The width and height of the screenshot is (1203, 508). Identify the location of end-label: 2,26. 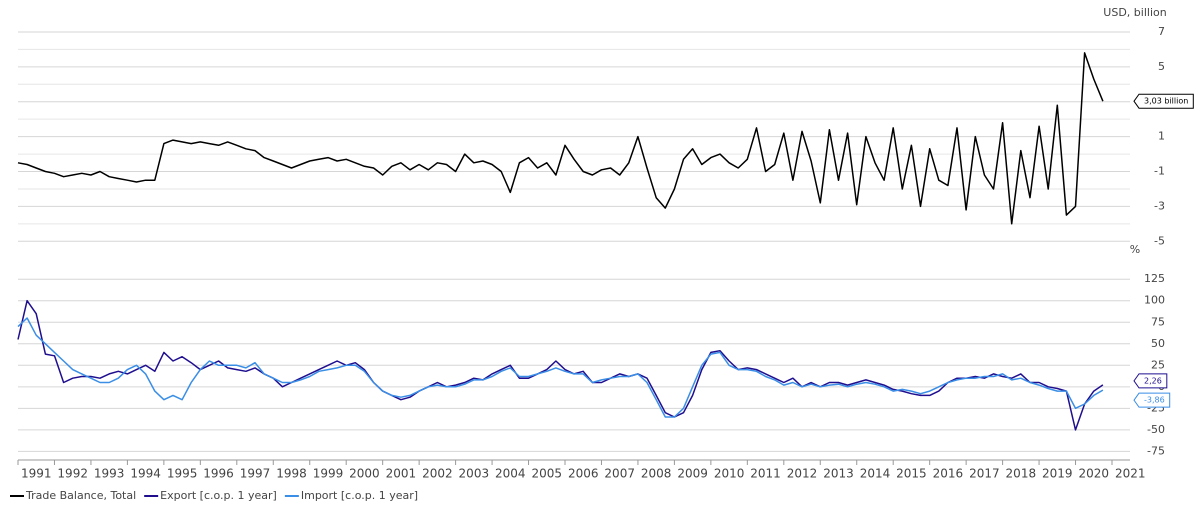
(1150, 381).